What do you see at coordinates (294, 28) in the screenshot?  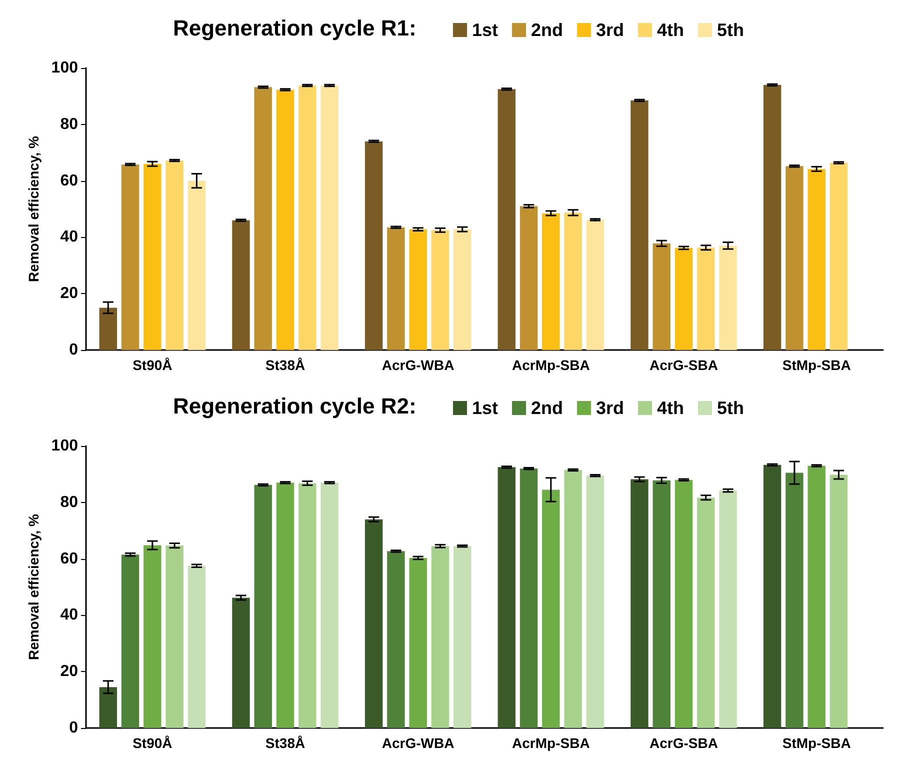 I see `chart-title: Regeneration cycle R1:` at bounding box center [294, 28].